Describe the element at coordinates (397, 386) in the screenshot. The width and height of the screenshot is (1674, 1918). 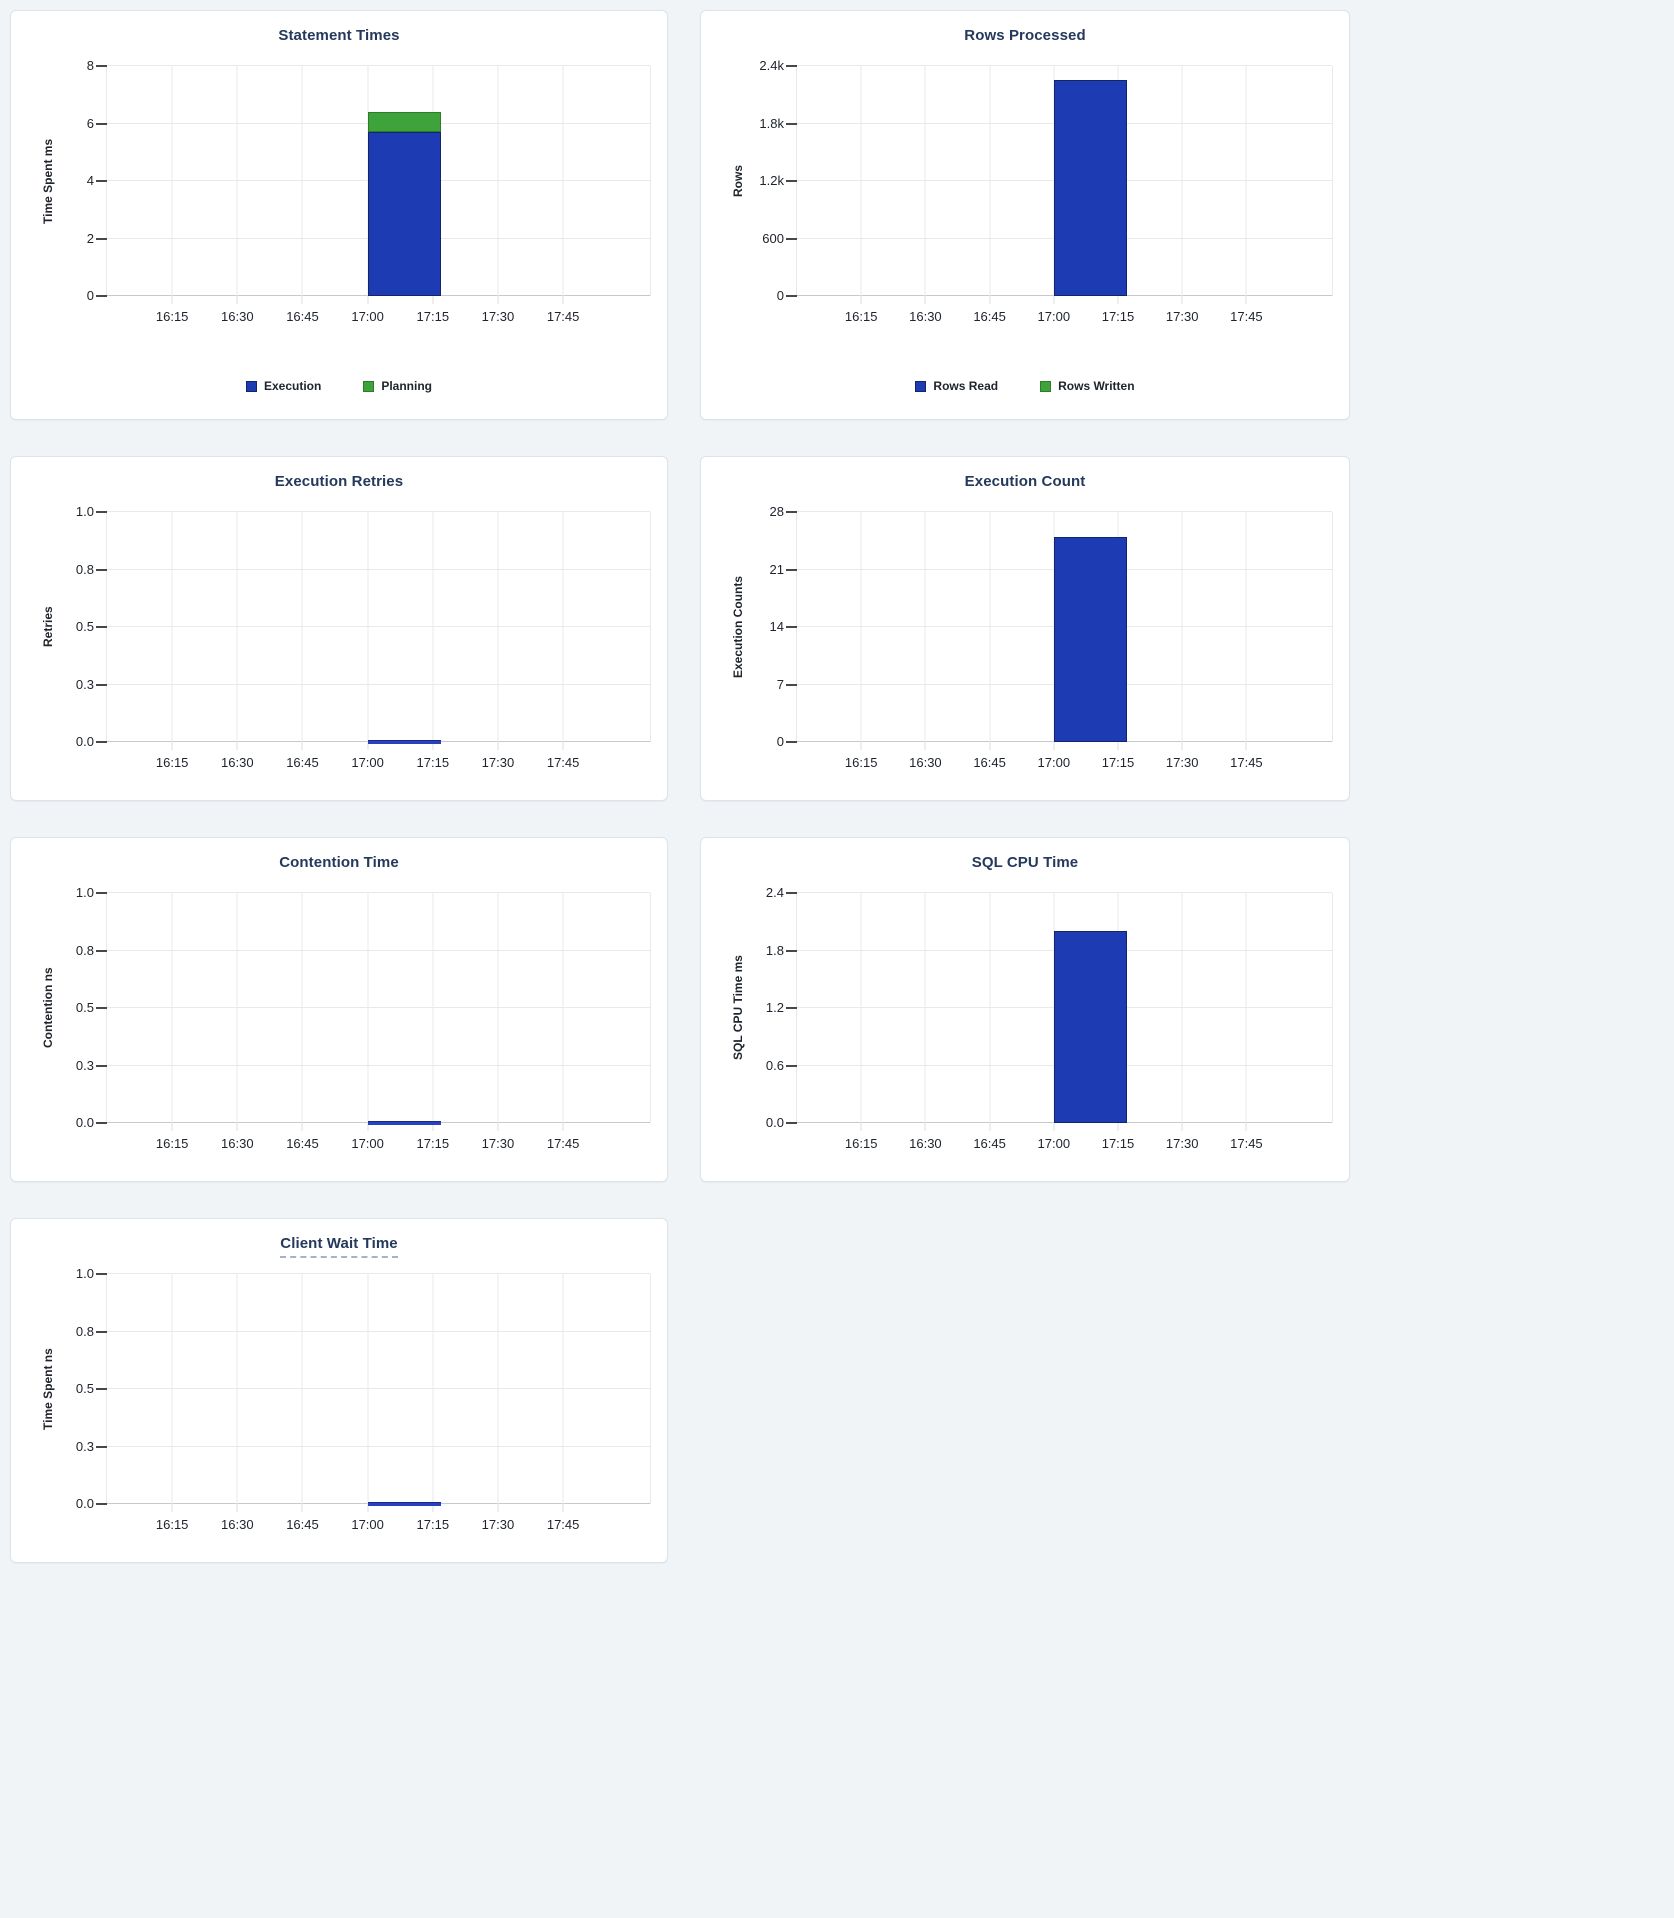
I see `legend-item: Planning` at that location.